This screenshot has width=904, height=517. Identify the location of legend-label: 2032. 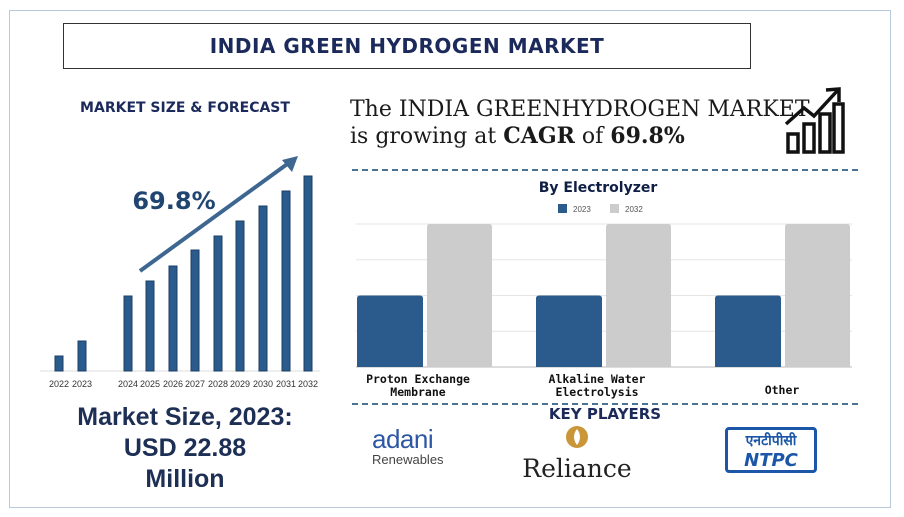
(634, 209).